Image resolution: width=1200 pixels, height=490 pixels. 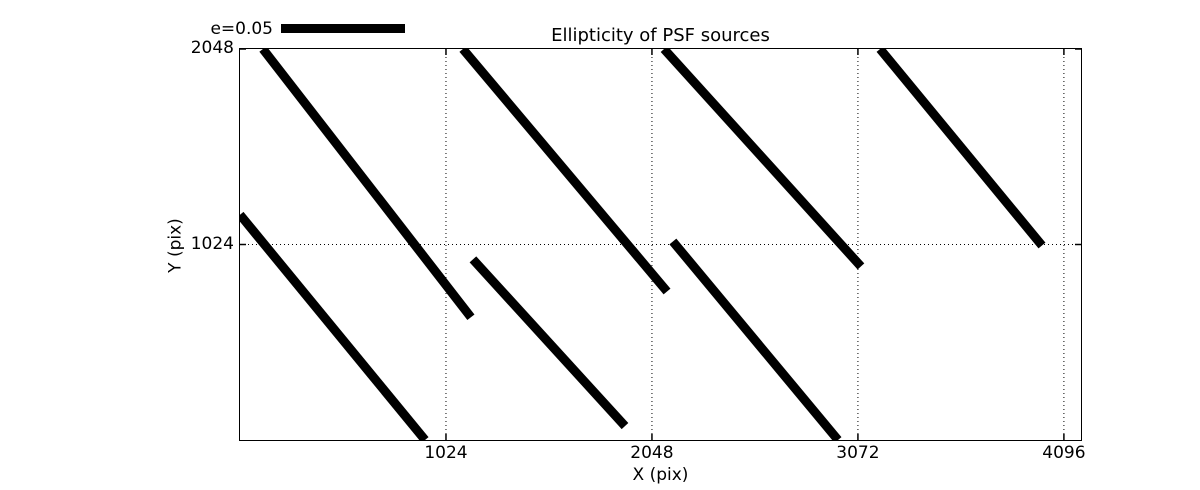 What do you see at coordinates (212, 243) in the screenshot?
I see `y-tick-label: 1024` at bounding box center [212, 243].